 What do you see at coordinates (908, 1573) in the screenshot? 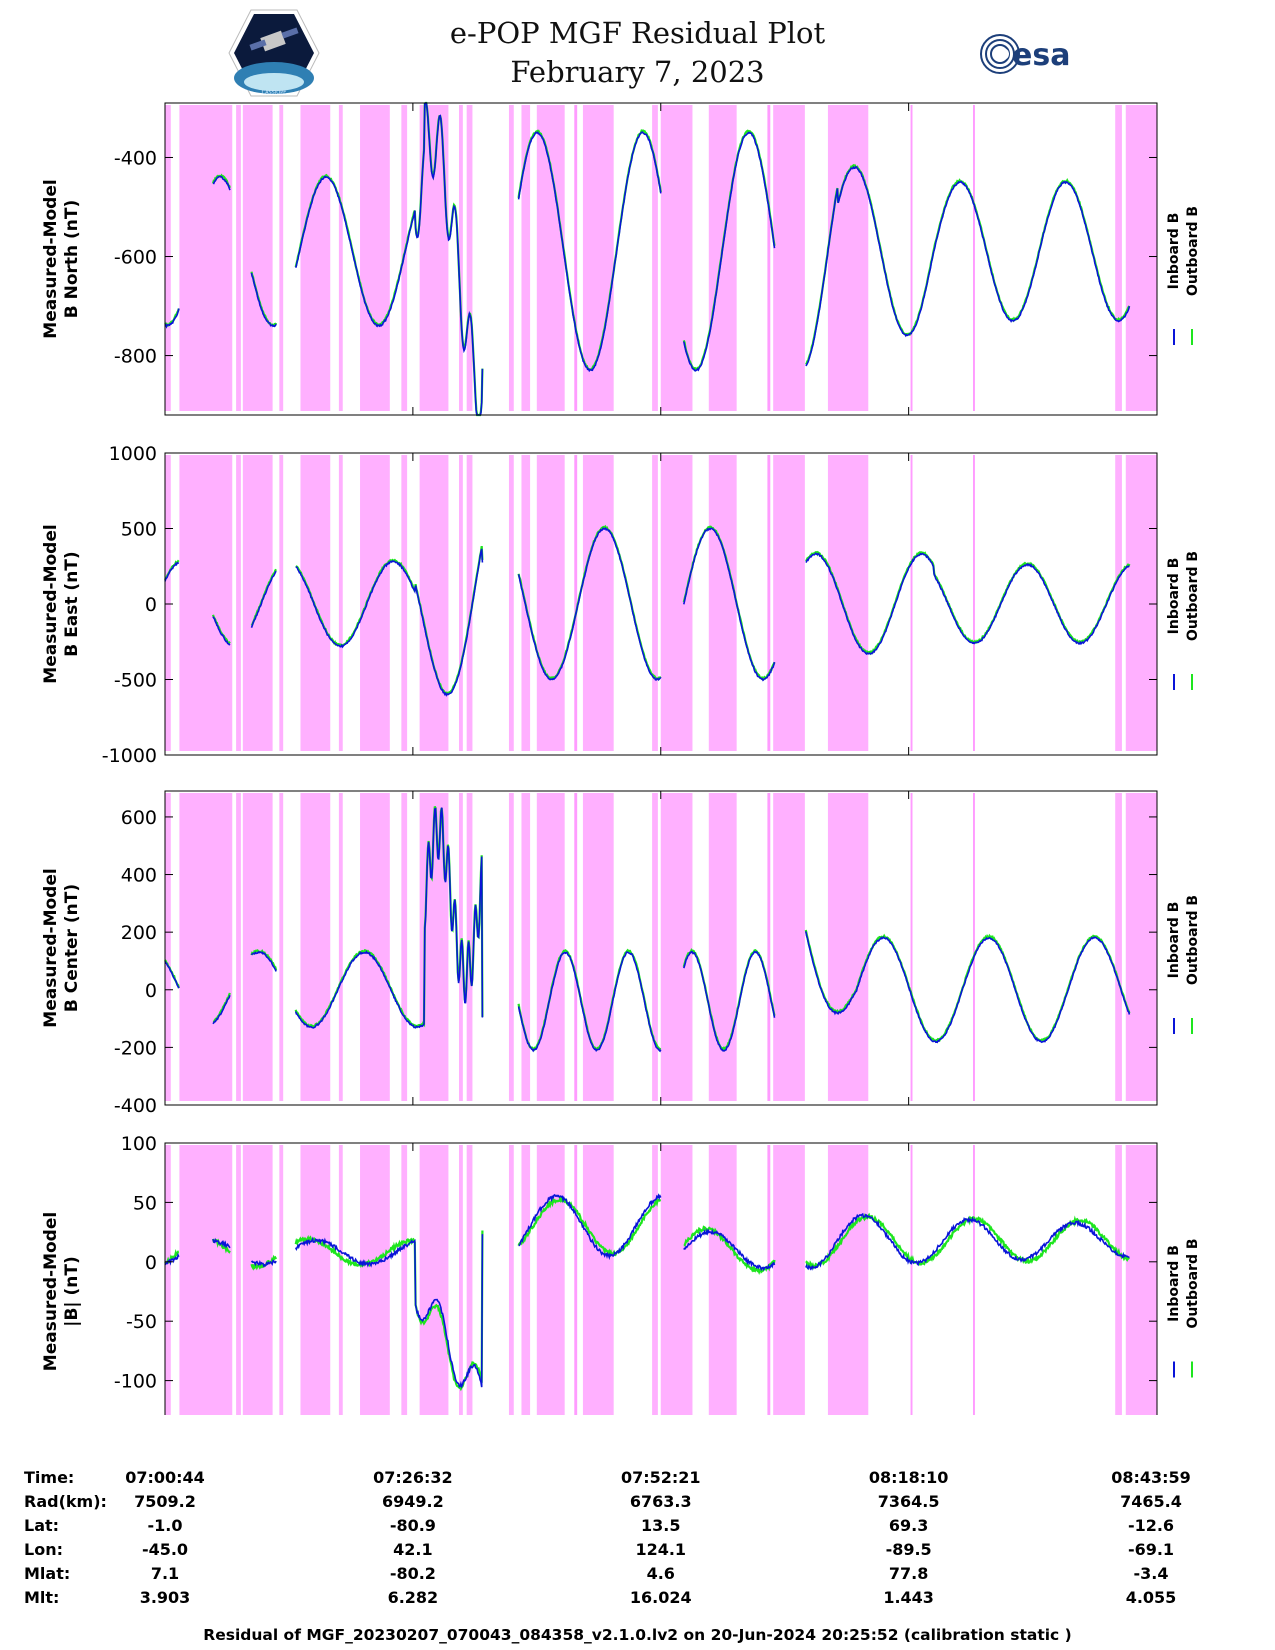
I see `ephemeris-cell: 77.8` at bounding box center [908, 1573].